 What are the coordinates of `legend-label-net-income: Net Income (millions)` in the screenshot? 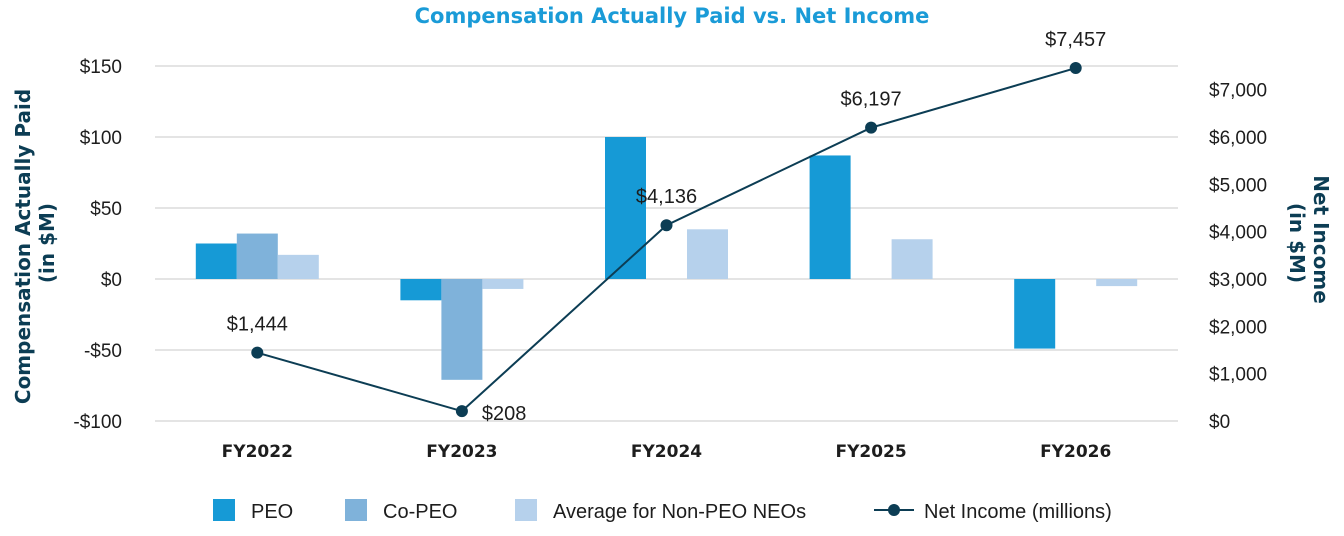 It's located at (1018, 512).